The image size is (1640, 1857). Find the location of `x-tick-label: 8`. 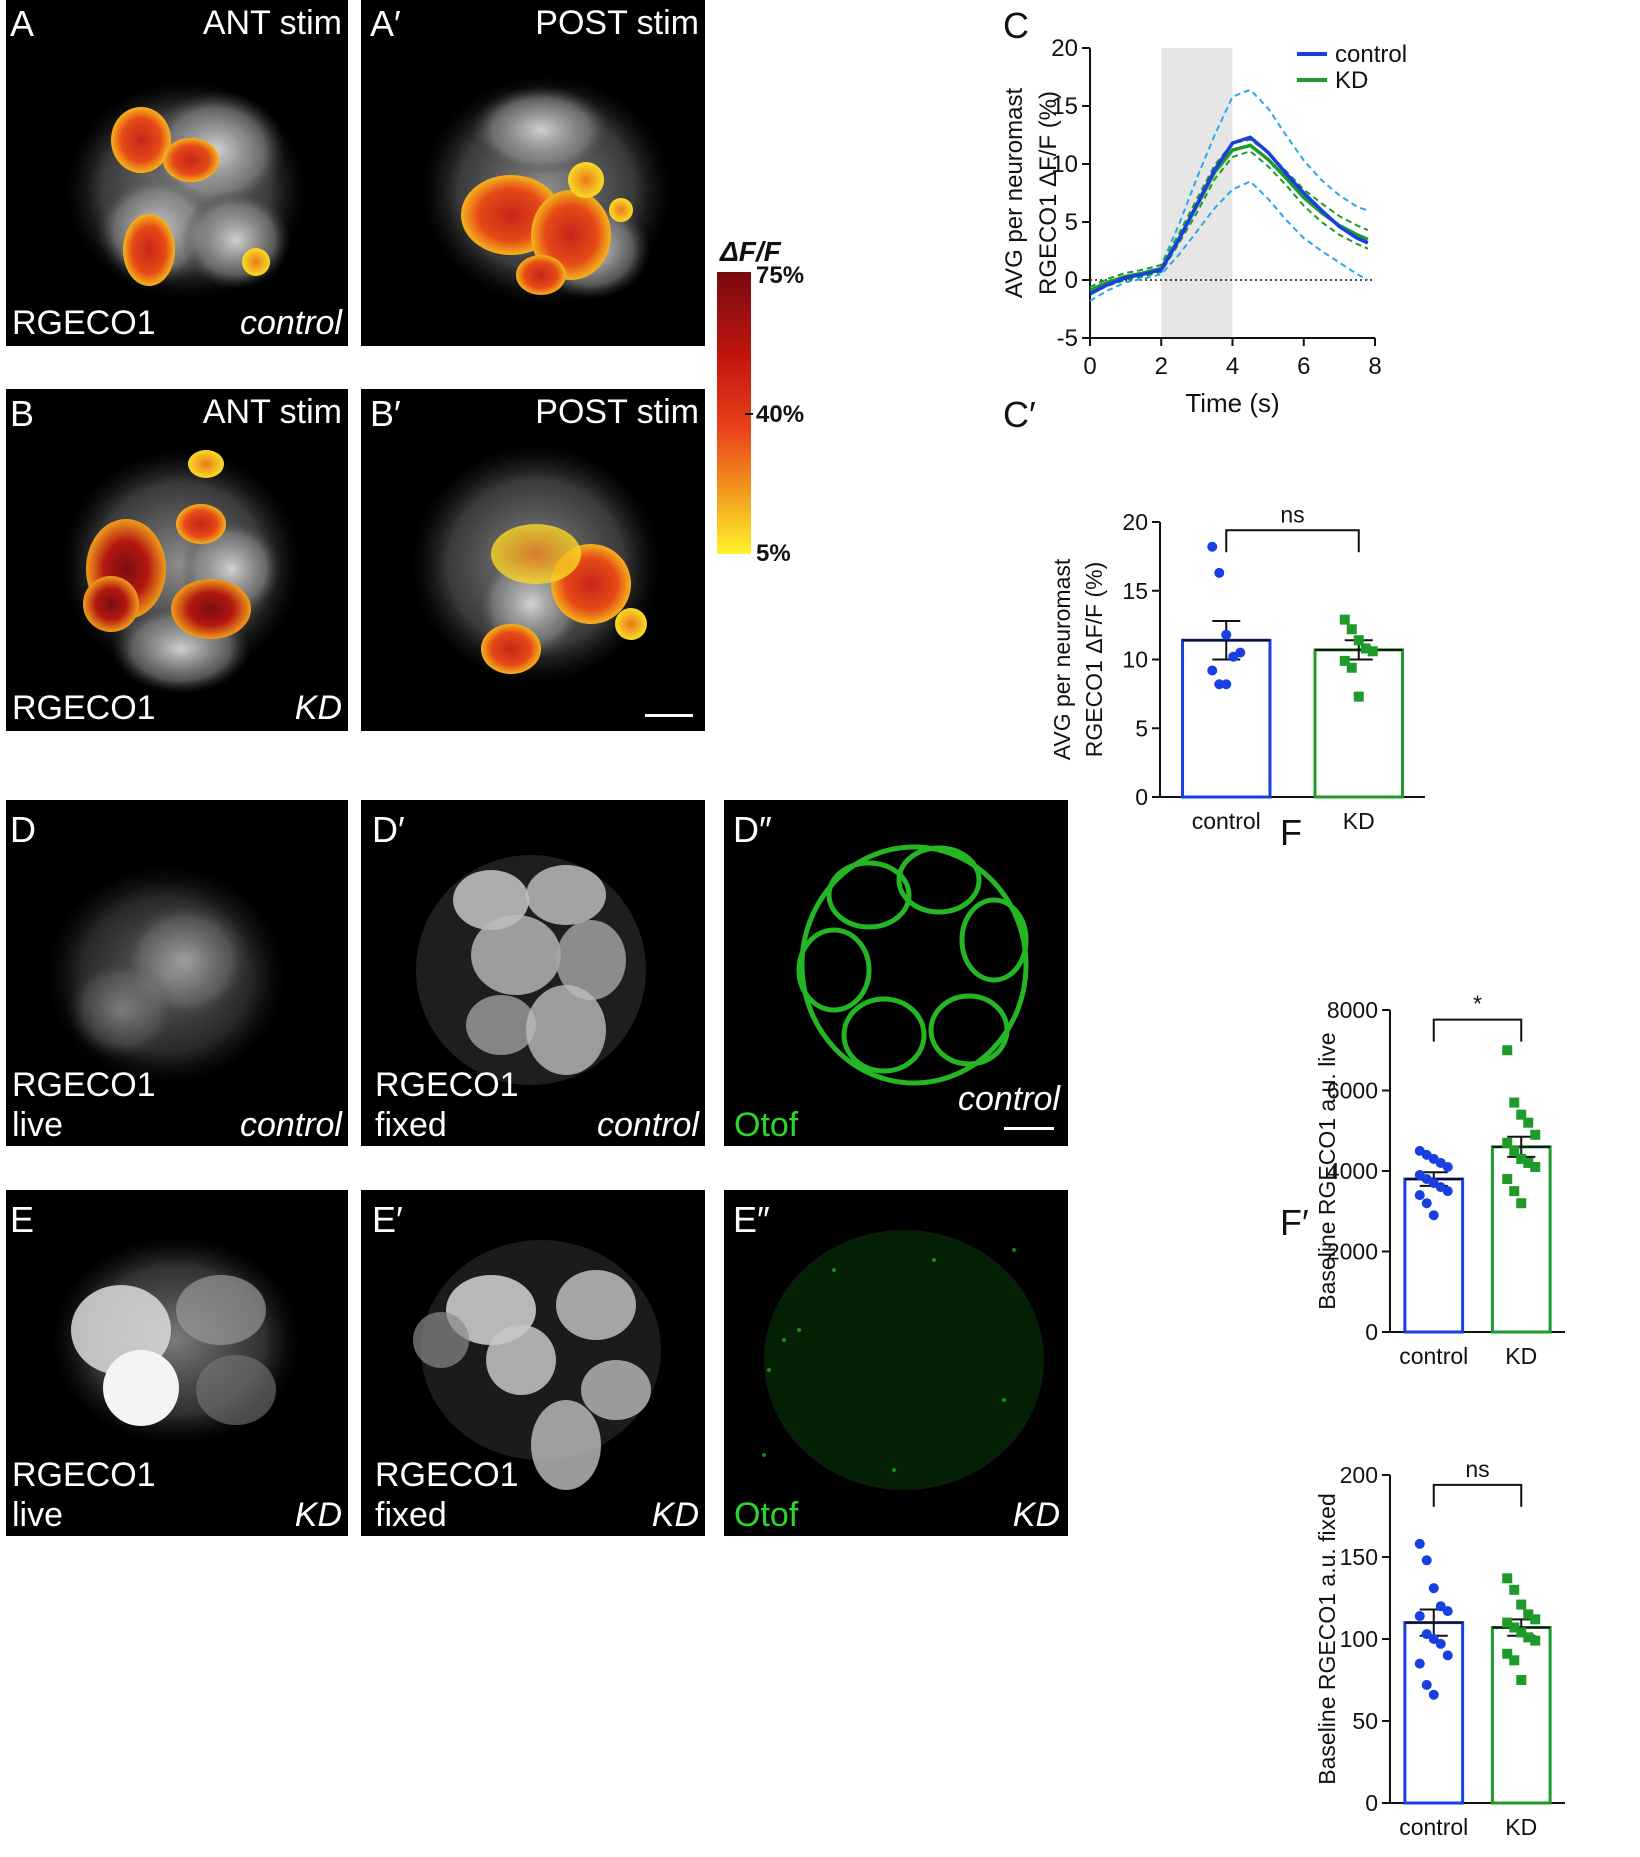

x-tick-label: 8 is located at coordinates (1374, 366).